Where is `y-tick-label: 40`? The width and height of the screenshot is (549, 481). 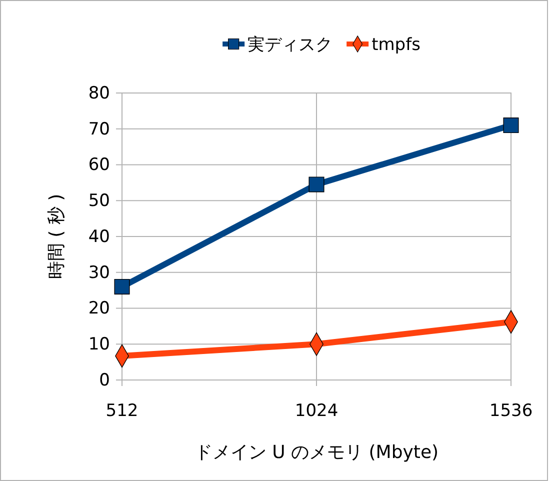 y-tick-label: 40 is located at coordinates (99, 236).